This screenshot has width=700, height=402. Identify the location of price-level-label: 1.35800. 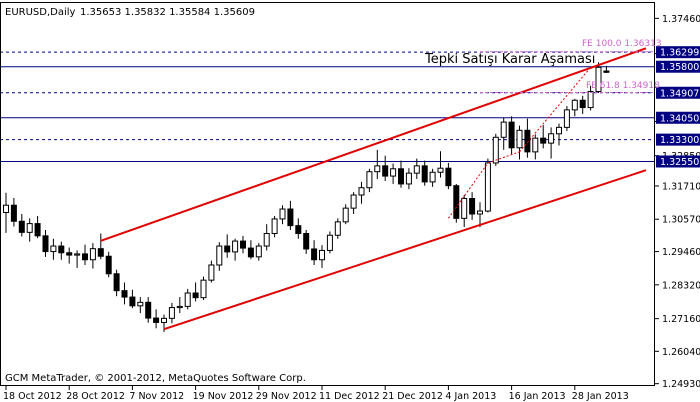
(679, 67).